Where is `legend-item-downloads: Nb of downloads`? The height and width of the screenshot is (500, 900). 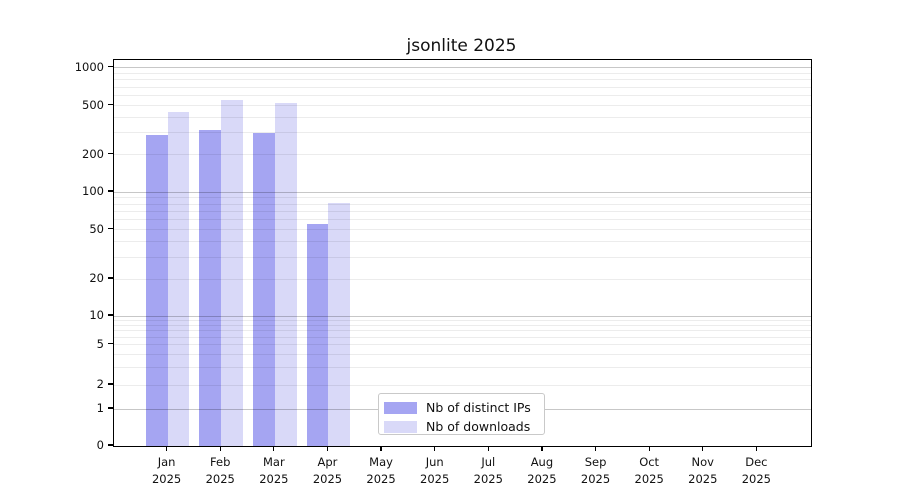
legend-item-downloads: Nb of downloads is located at coordinates (464, 426).